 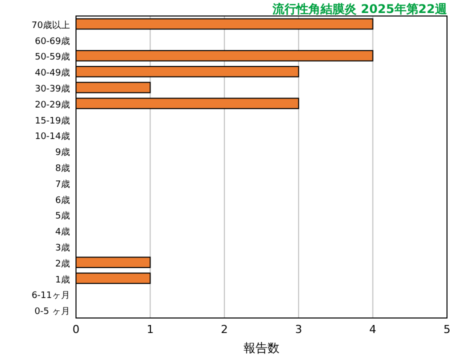 What do you see at coordinates (150, 329) in the screenshot?
I see `x-tick-label: 1` at bounding box center [150, 329].